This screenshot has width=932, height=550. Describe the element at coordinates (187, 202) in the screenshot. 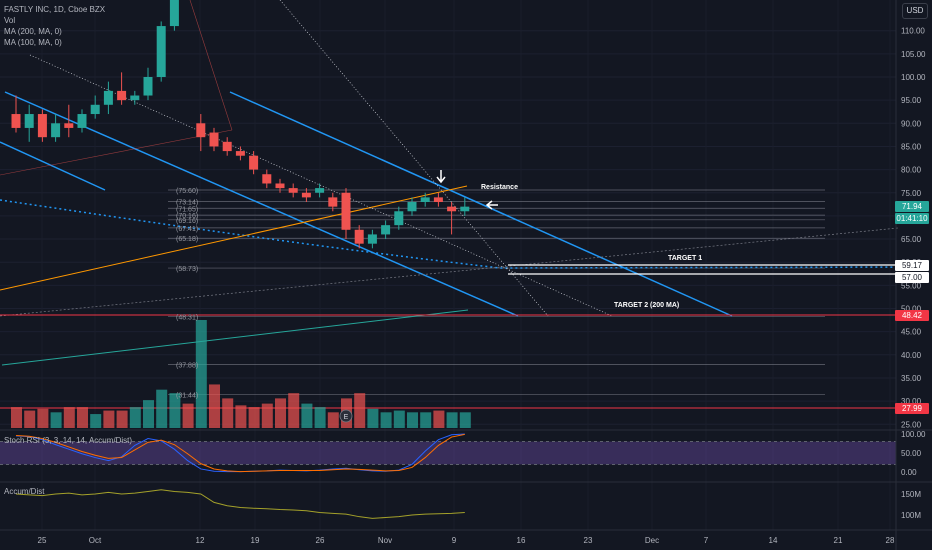

I see `fib-level-label: (73.14)` at that location.